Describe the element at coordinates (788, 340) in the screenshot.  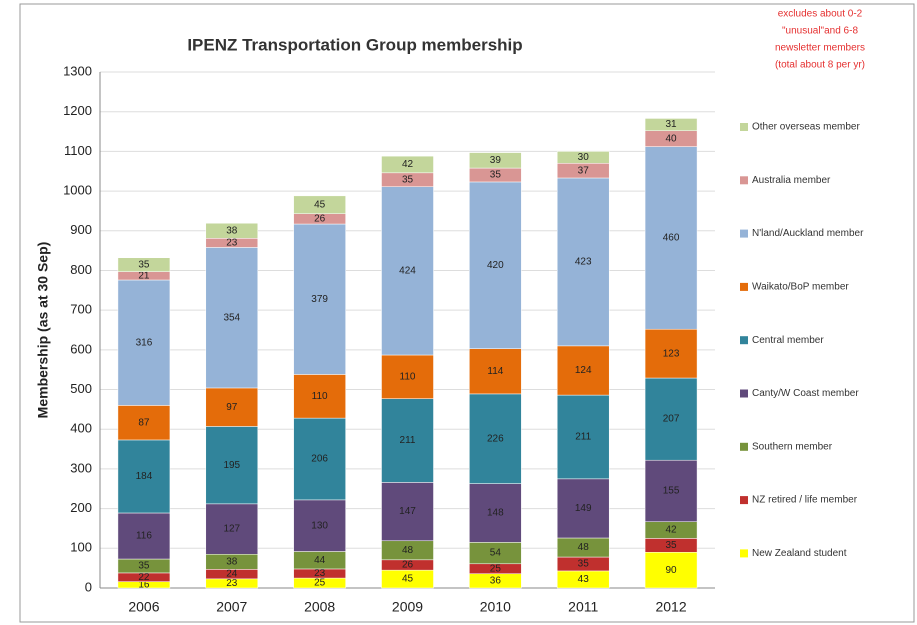
I see `legend-label: Central member` at that location.